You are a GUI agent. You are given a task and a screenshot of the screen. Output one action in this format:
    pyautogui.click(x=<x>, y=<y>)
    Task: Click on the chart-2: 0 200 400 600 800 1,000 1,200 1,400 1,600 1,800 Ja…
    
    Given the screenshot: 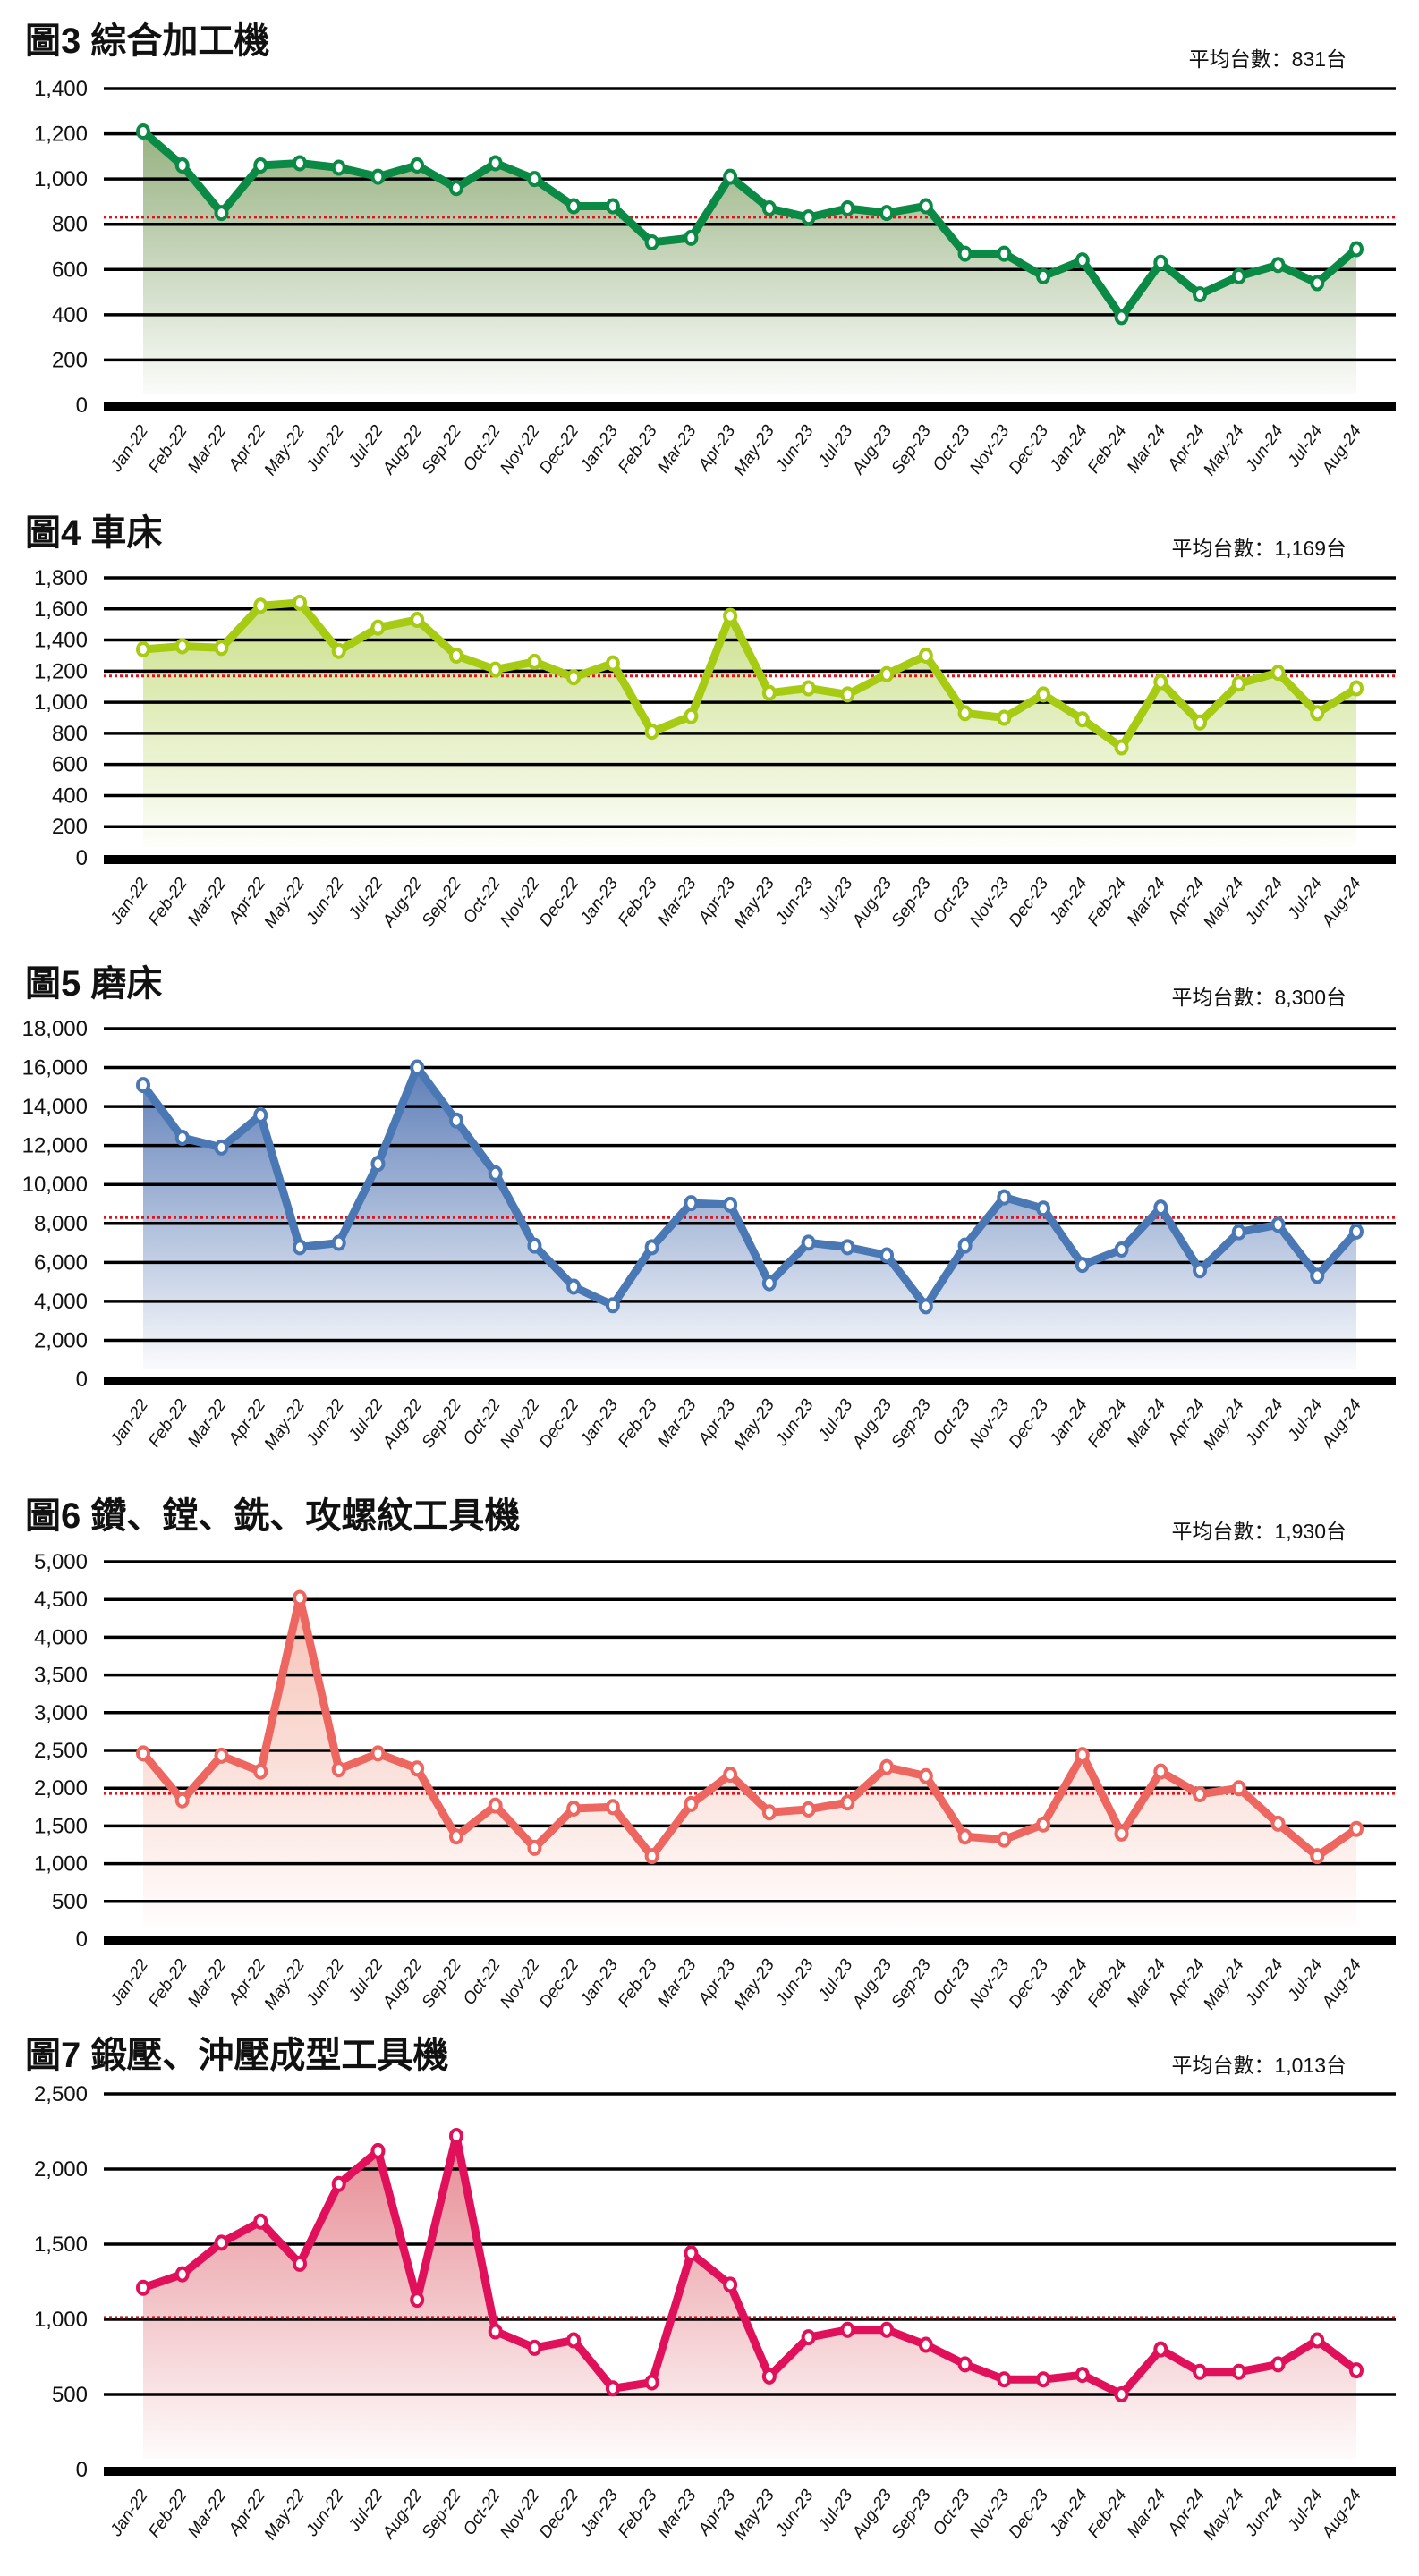 What is the action you would take?
    pyautogui.click(x=715, y=749)
    